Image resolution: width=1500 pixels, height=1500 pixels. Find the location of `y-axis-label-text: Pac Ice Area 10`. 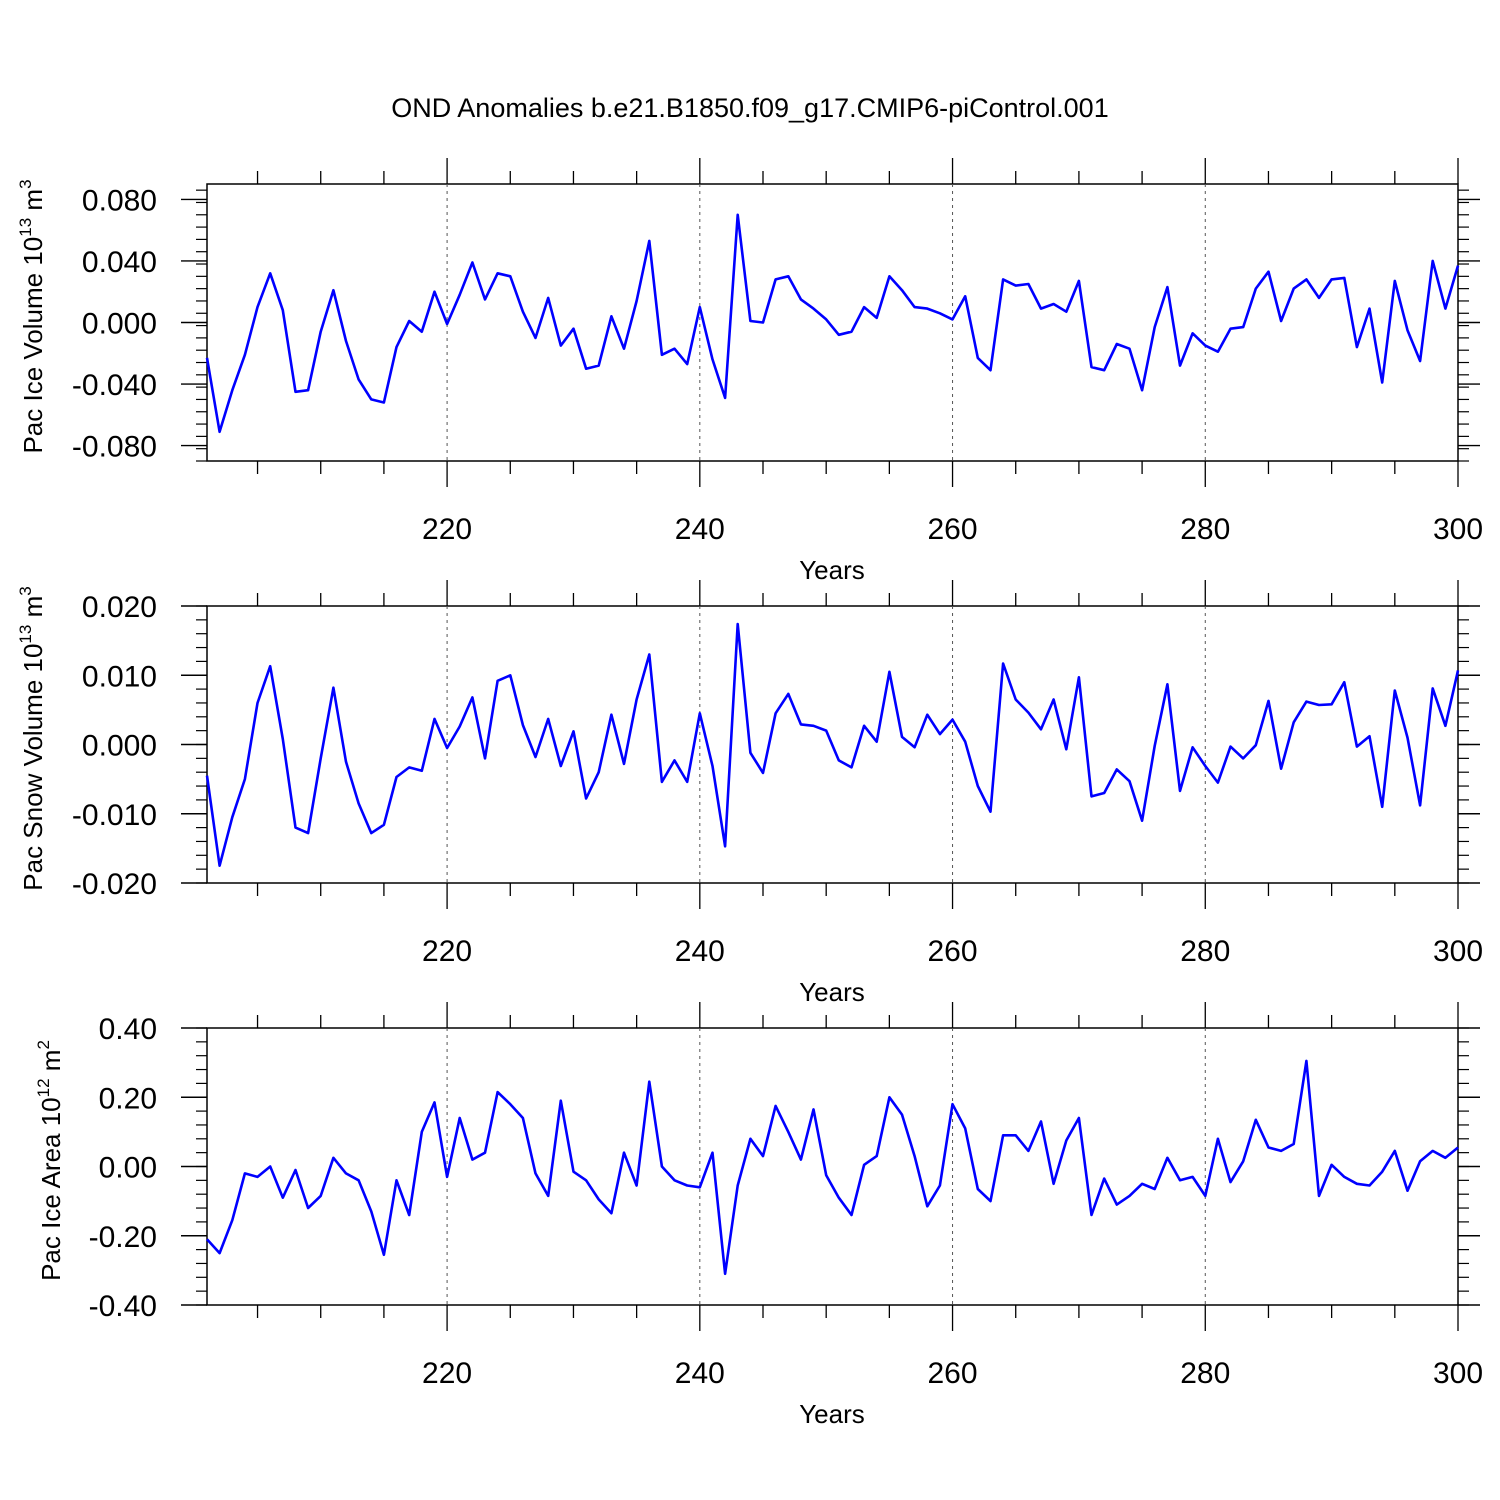

y-axis-label-text: Pac Ice Area 10 is located at coordinates (51, 1189).